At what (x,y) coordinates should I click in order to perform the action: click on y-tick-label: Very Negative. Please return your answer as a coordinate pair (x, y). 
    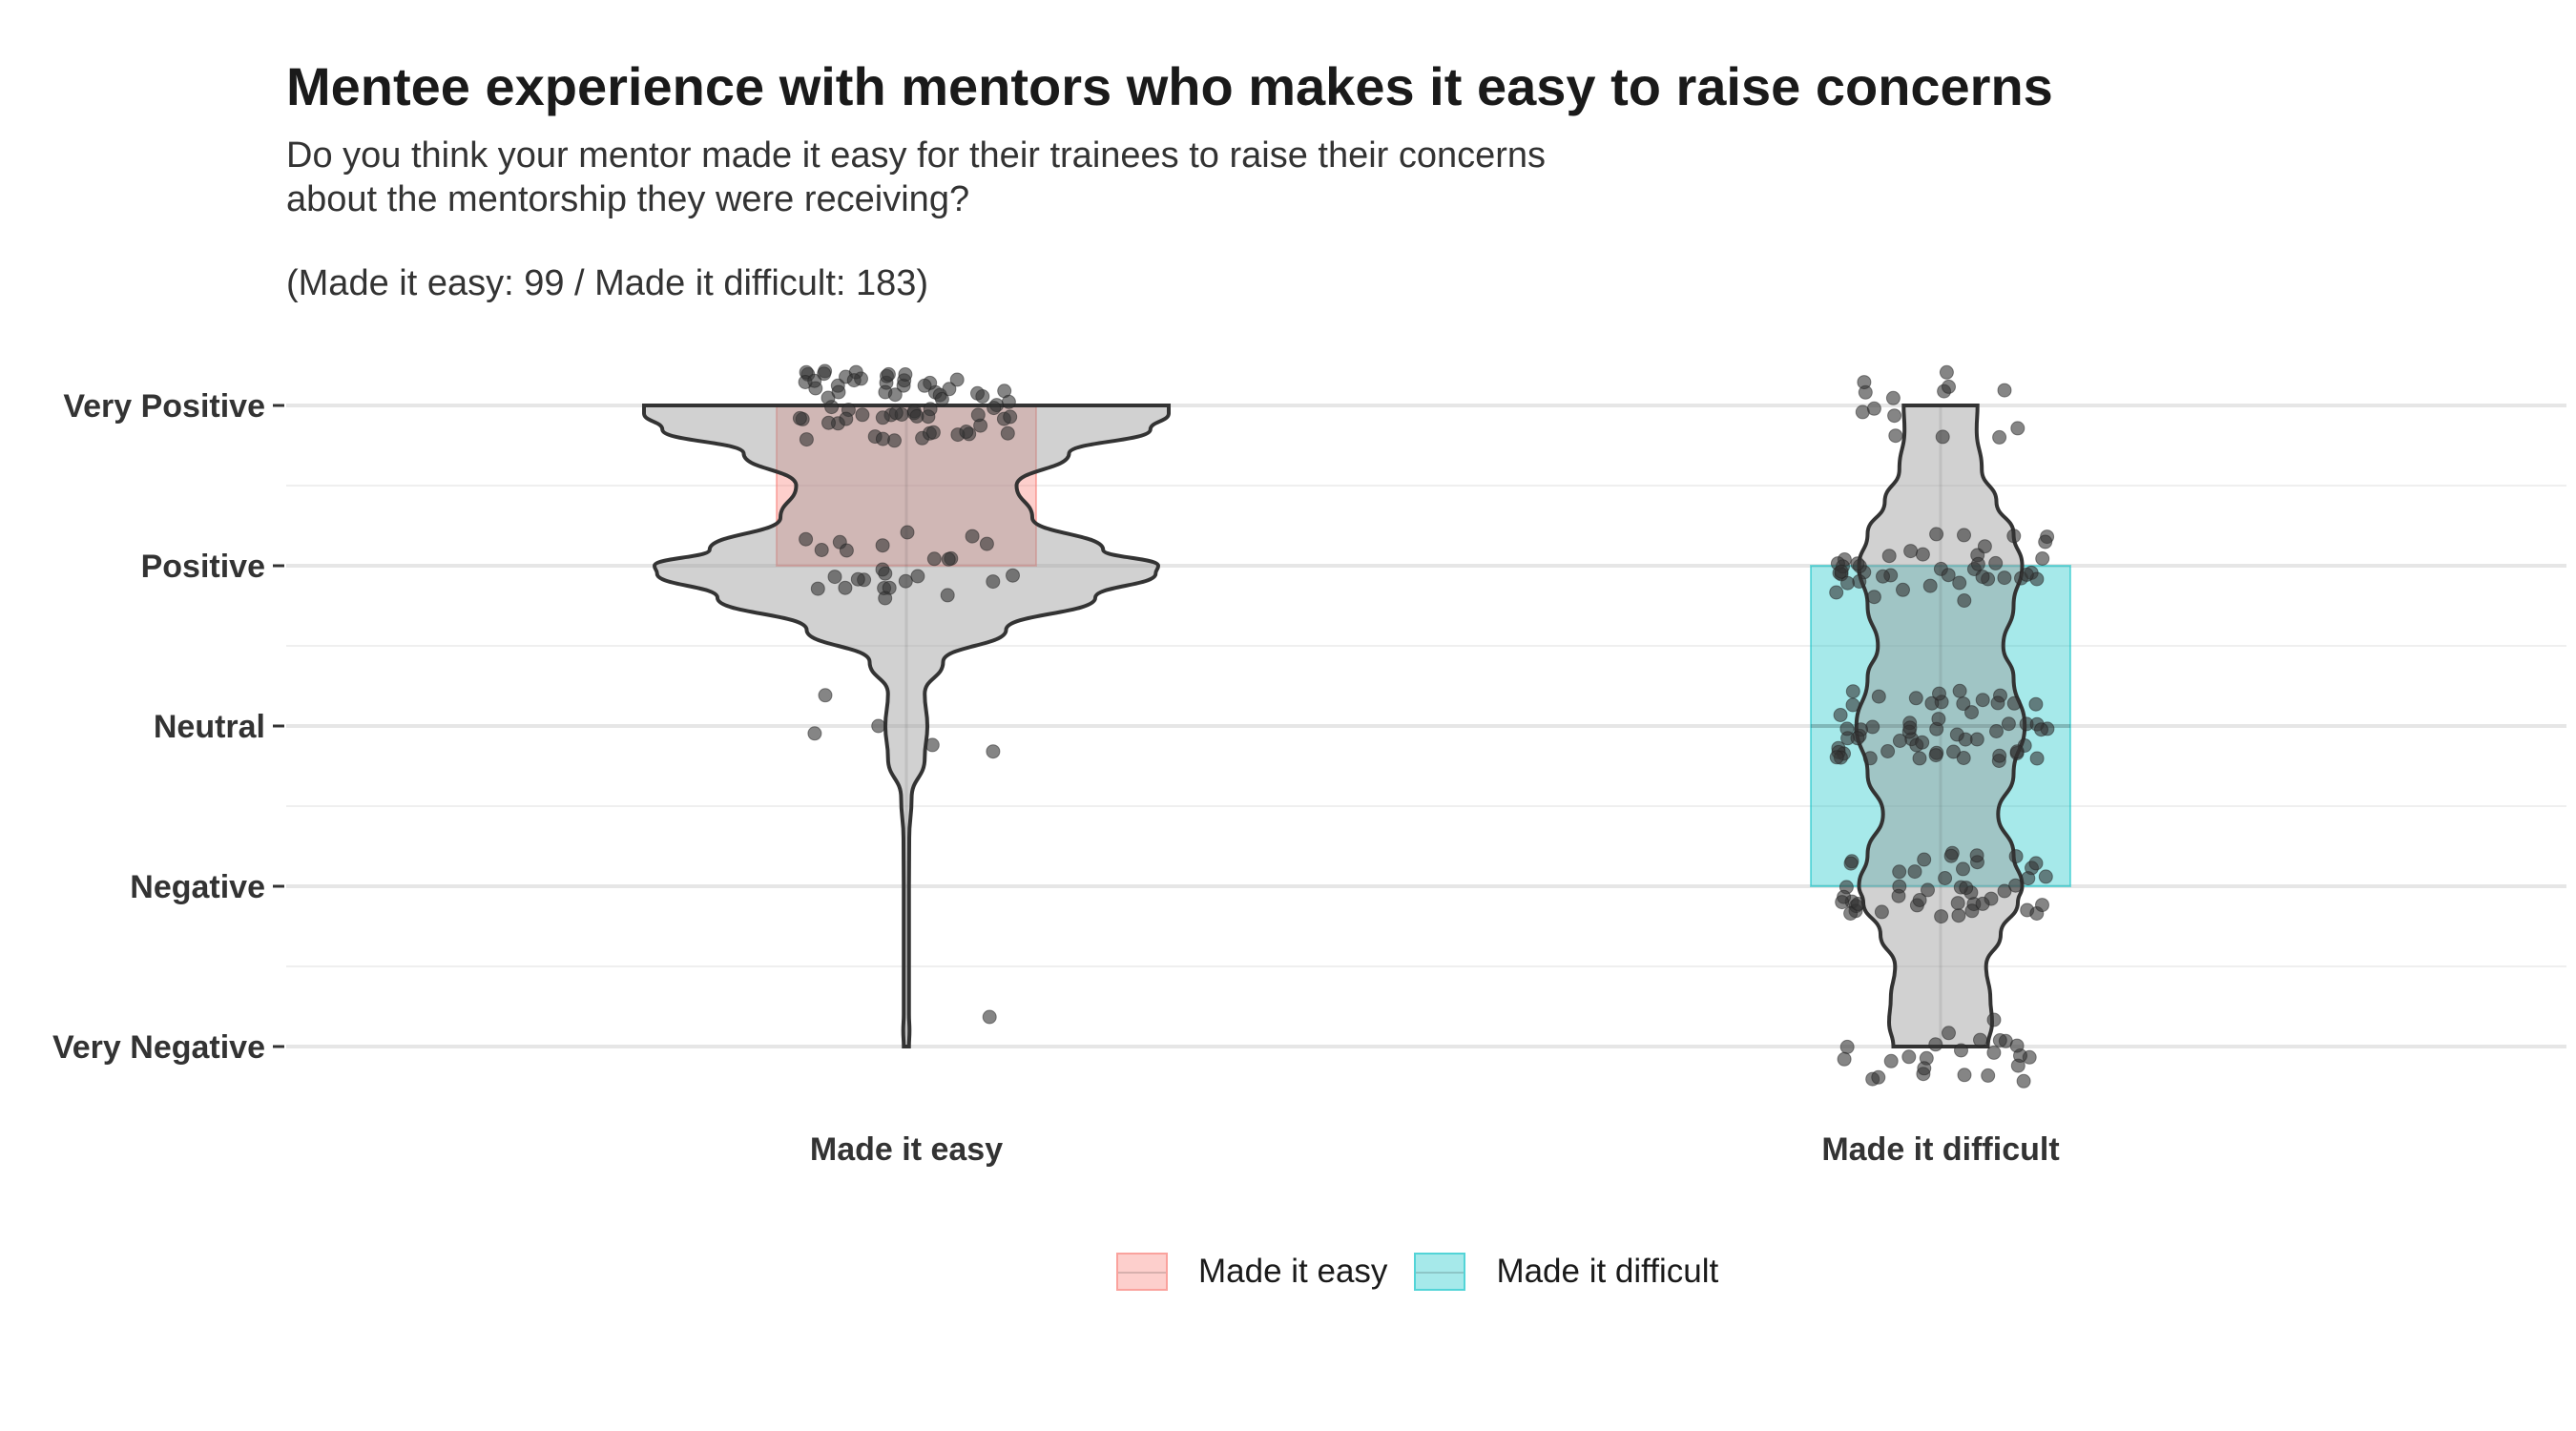
    Looking at the image, I should click on (158, 1047).